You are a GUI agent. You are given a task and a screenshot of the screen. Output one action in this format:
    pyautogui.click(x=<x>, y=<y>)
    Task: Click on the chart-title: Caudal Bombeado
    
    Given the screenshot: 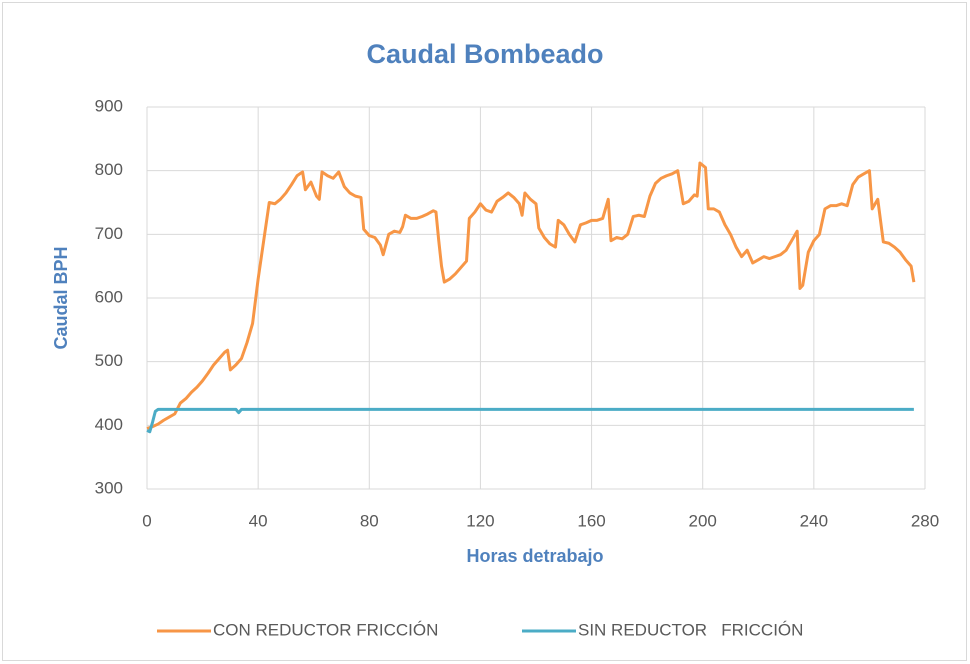 What is the action you would take?
    pyautogui.click(x=484, y=54)
    